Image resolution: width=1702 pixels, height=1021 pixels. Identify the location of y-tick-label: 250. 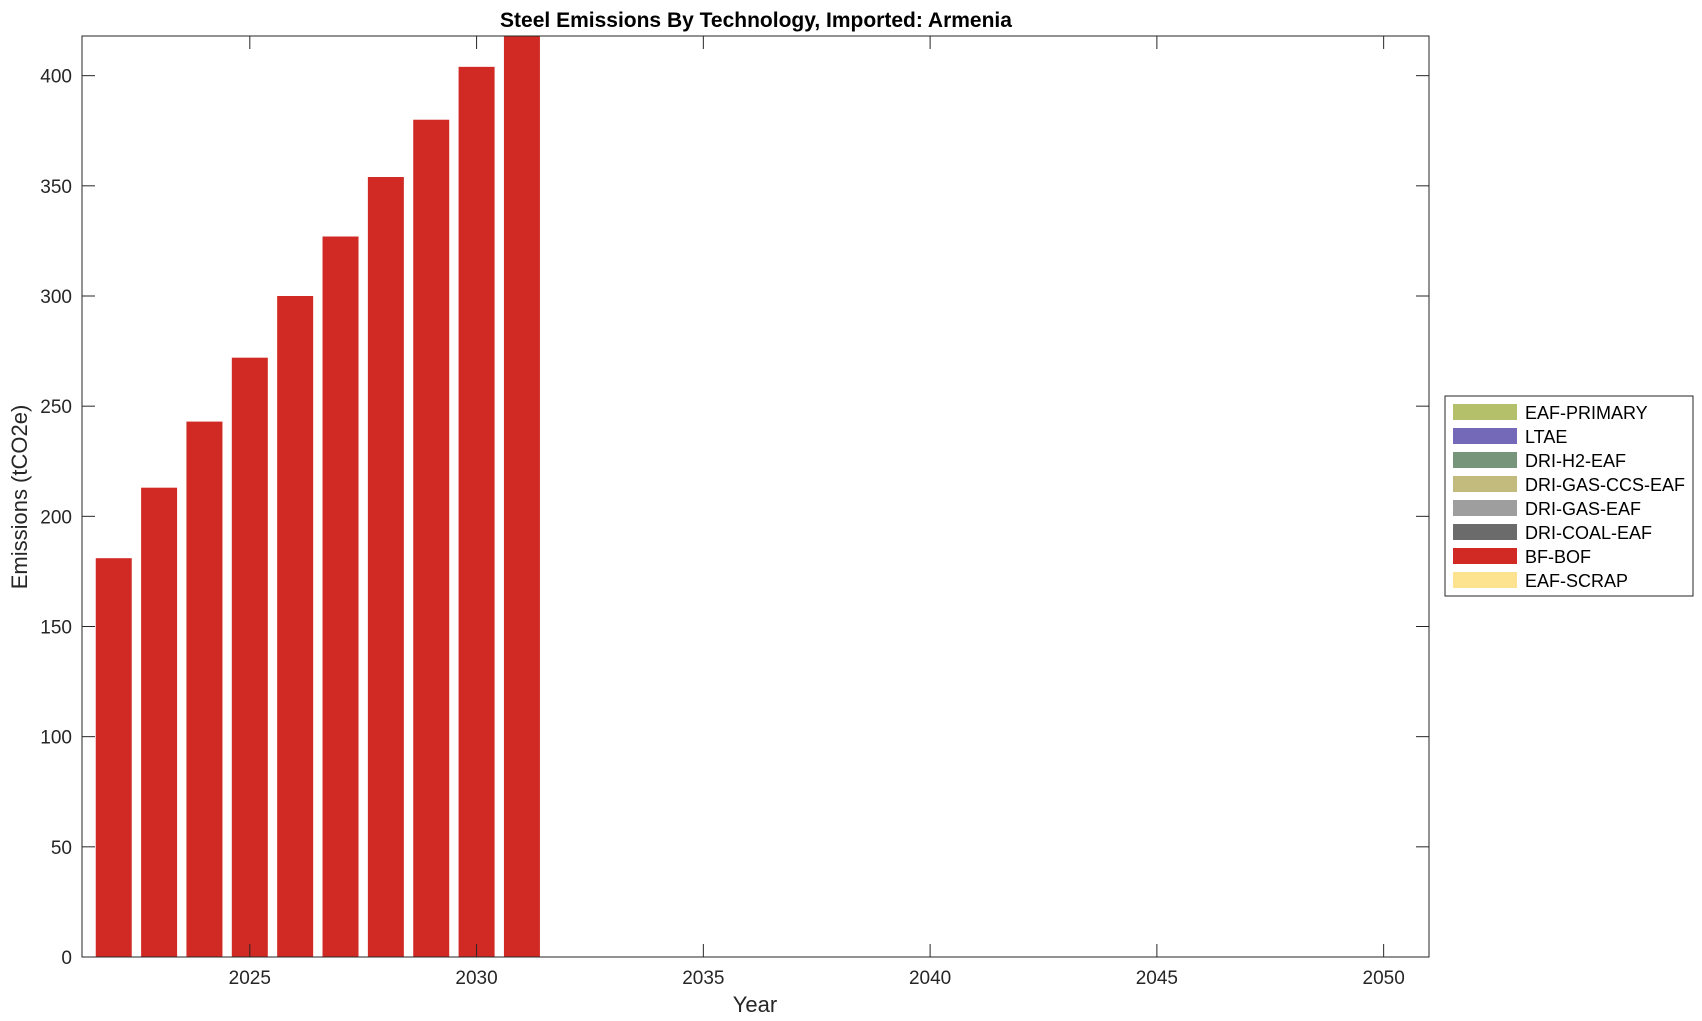
(56, 407).